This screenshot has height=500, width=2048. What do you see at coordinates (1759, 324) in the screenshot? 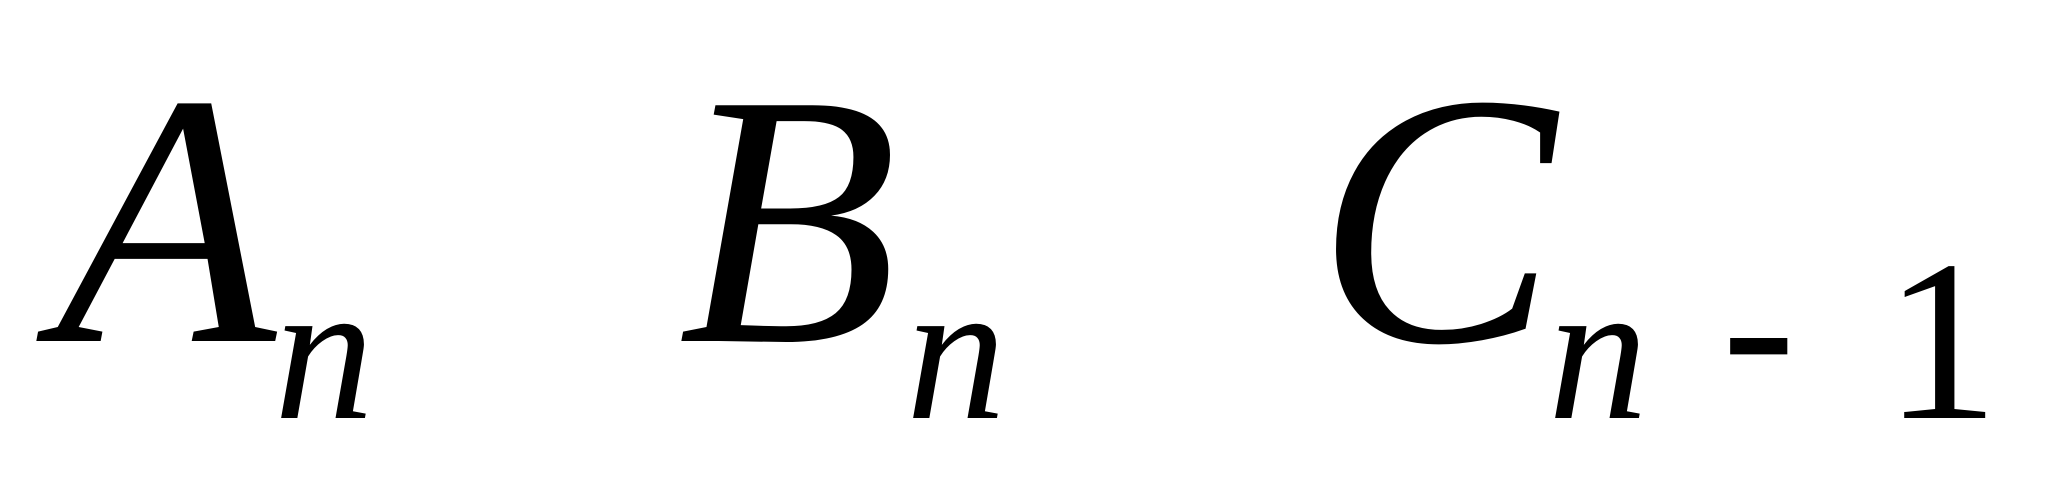
I see `minus-sign: -` at bounding box center [1759, 324].